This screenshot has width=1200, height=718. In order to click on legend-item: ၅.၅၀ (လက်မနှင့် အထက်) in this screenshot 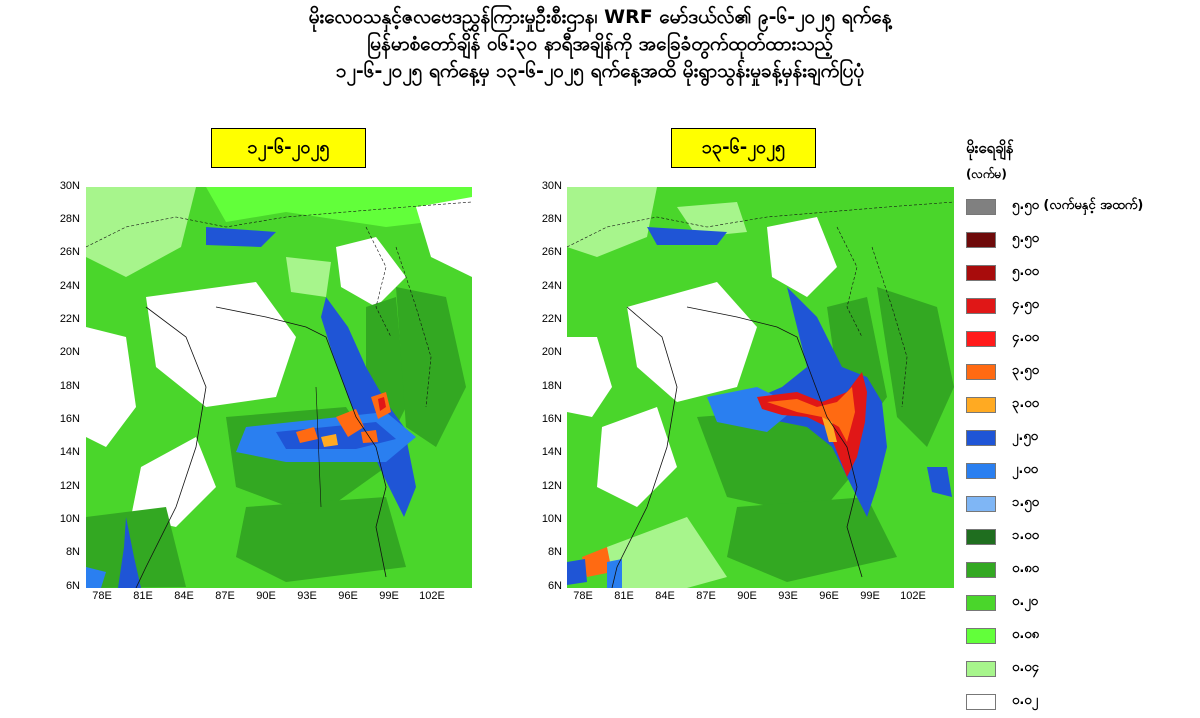, I will do `click(1082, 206)`.